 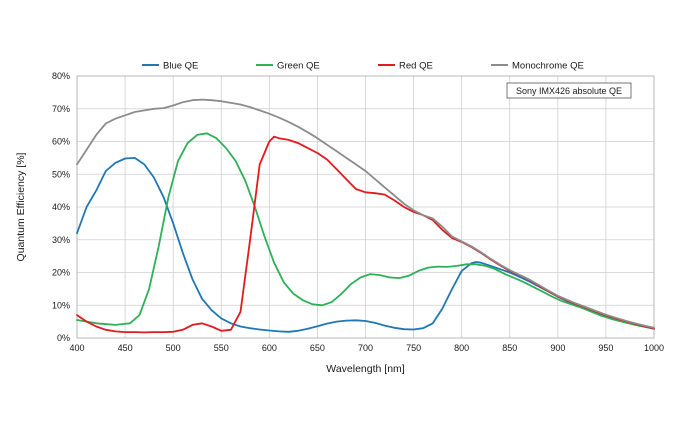 I want to click on y-tick-label: 10%, so click(x=61, y=305).